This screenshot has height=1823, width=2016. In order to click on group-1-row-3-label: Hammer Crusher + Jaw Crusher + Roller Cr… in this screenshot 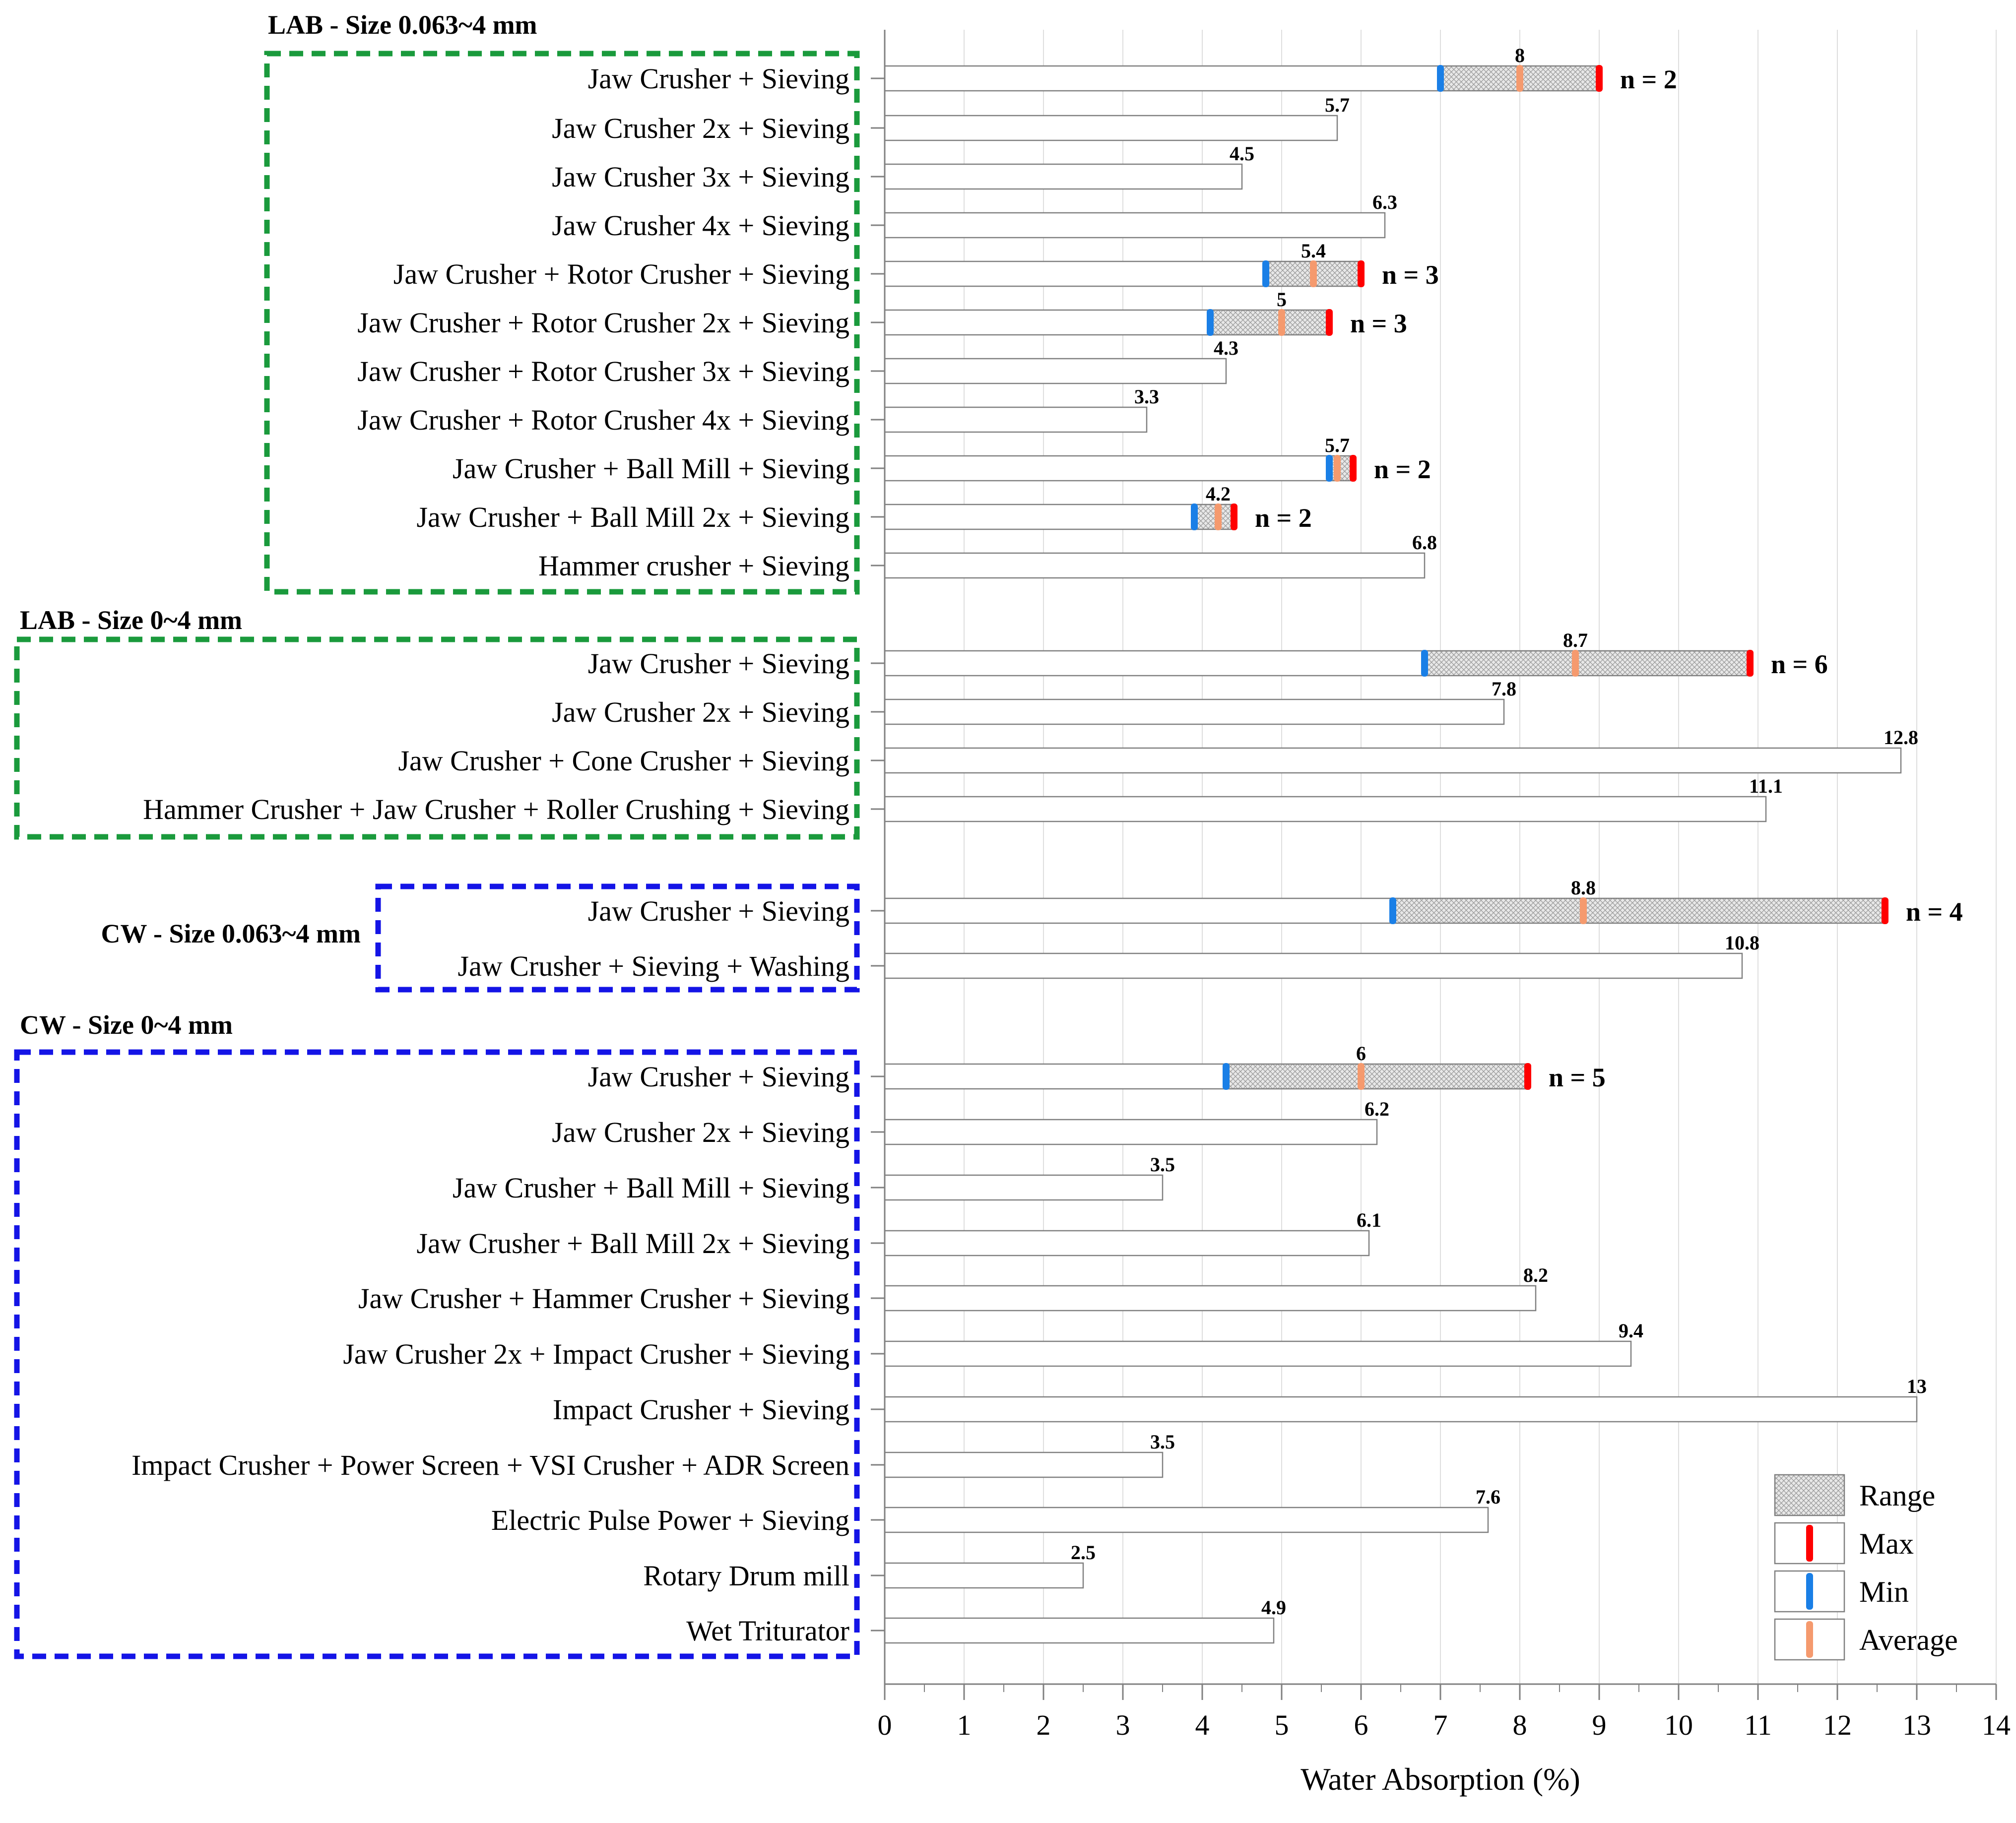, I will do `click(496, 809)`.